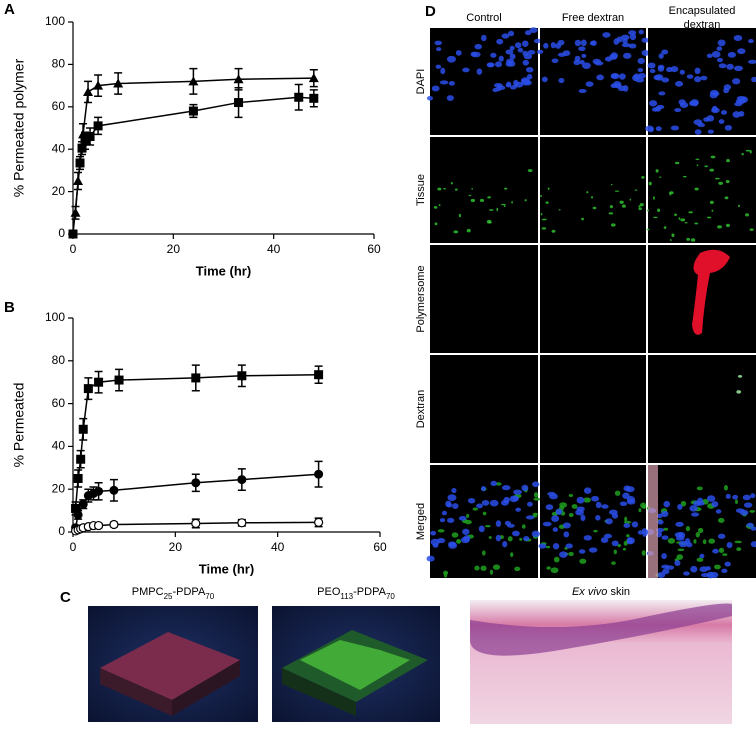  I want to click on series-line, so click(193, 165).